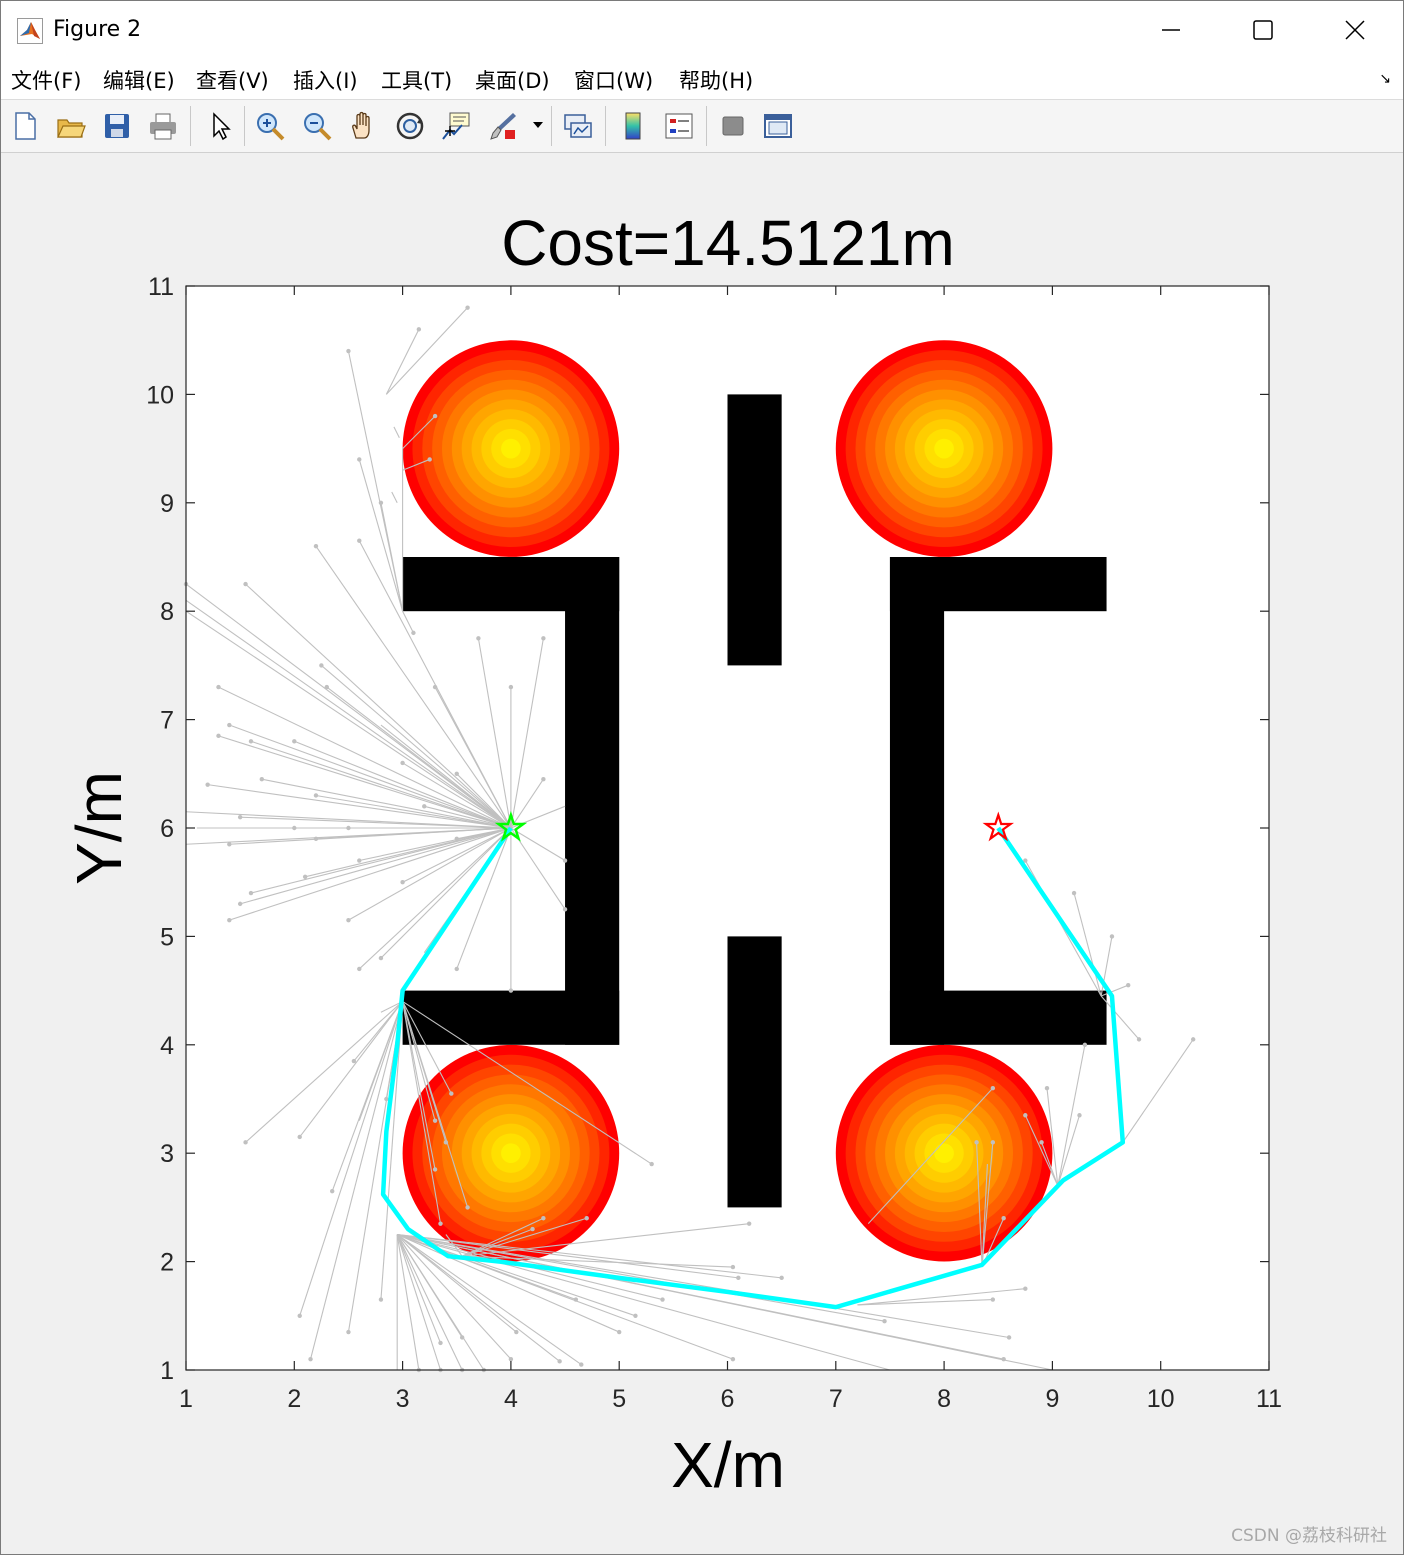 This screenshot has width=1404, height=1555. I want to click on zoom-out-icon, so click(317, 126).